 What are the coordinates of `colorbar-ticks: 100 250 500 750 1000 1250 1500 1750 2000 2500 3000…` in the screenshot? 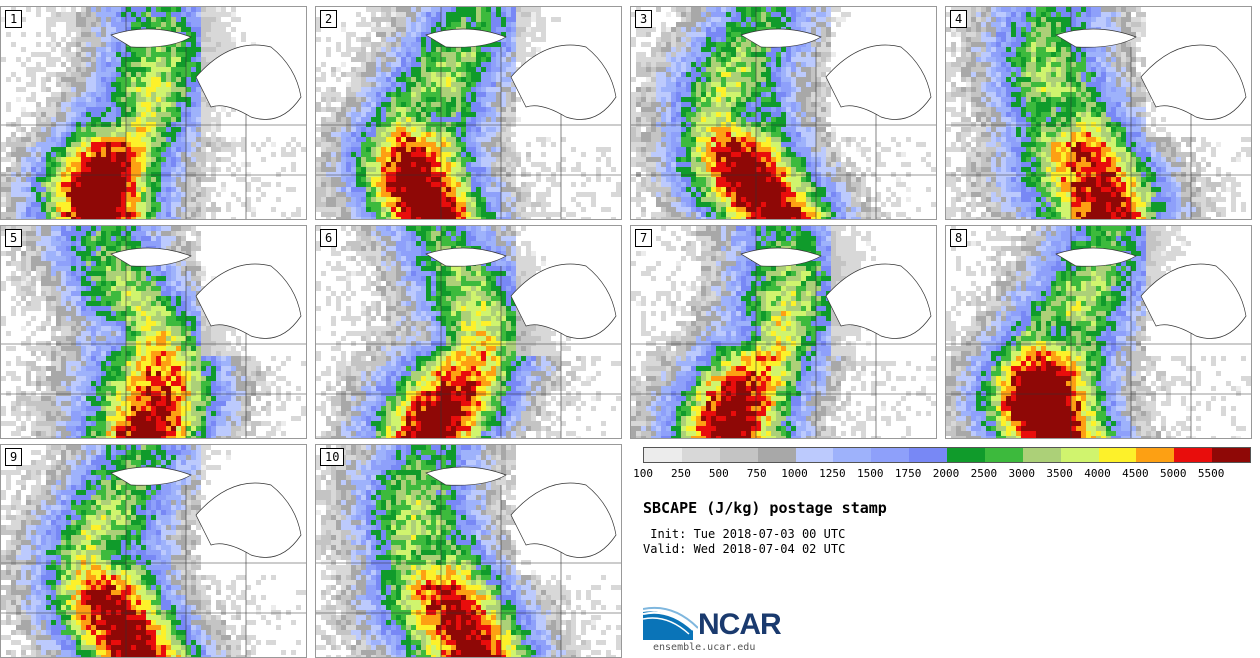 It's located at (943, 474).